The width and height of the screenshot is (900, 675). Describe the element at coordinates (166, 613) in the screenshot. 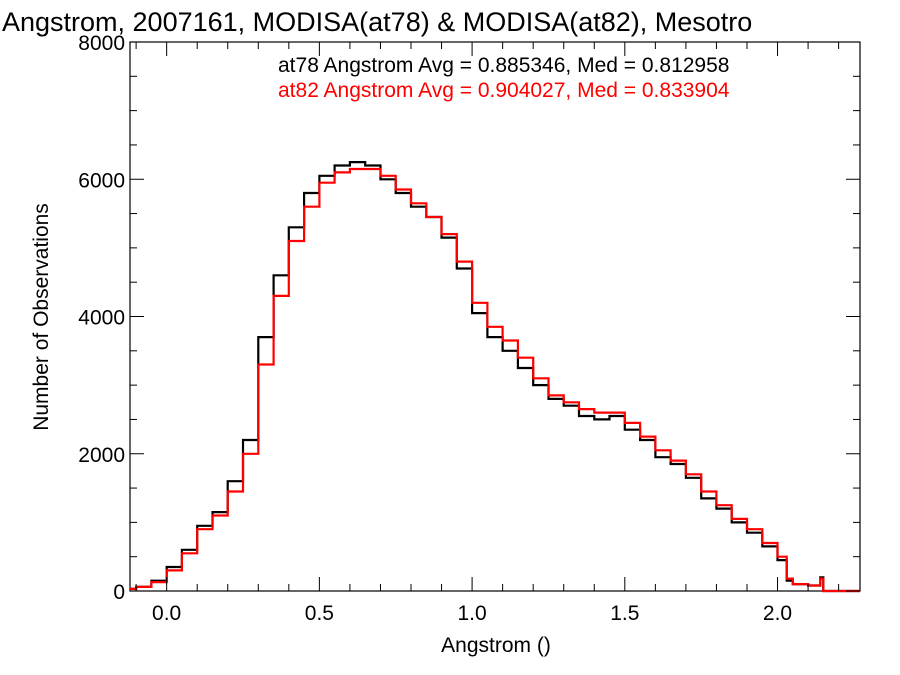

I see `x-tick-label: 0.0` at that location.